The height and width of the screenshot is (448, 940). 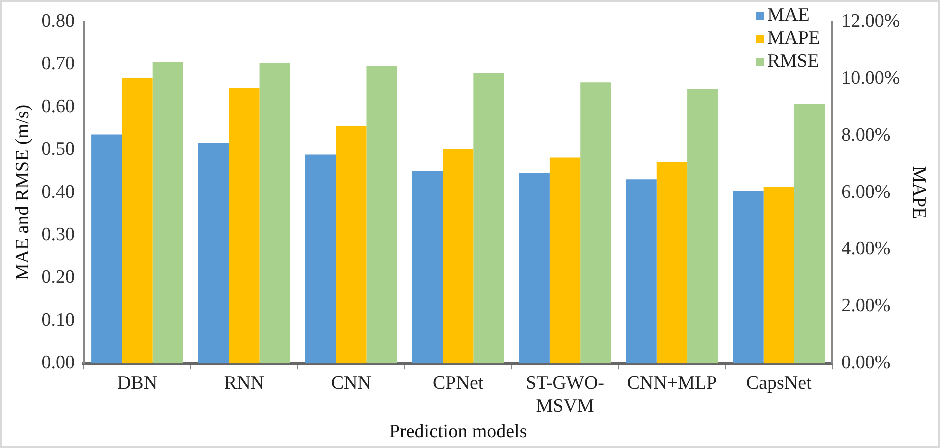 I want to click on y2-axis-title: MAPE, so click(x=919, y=193).